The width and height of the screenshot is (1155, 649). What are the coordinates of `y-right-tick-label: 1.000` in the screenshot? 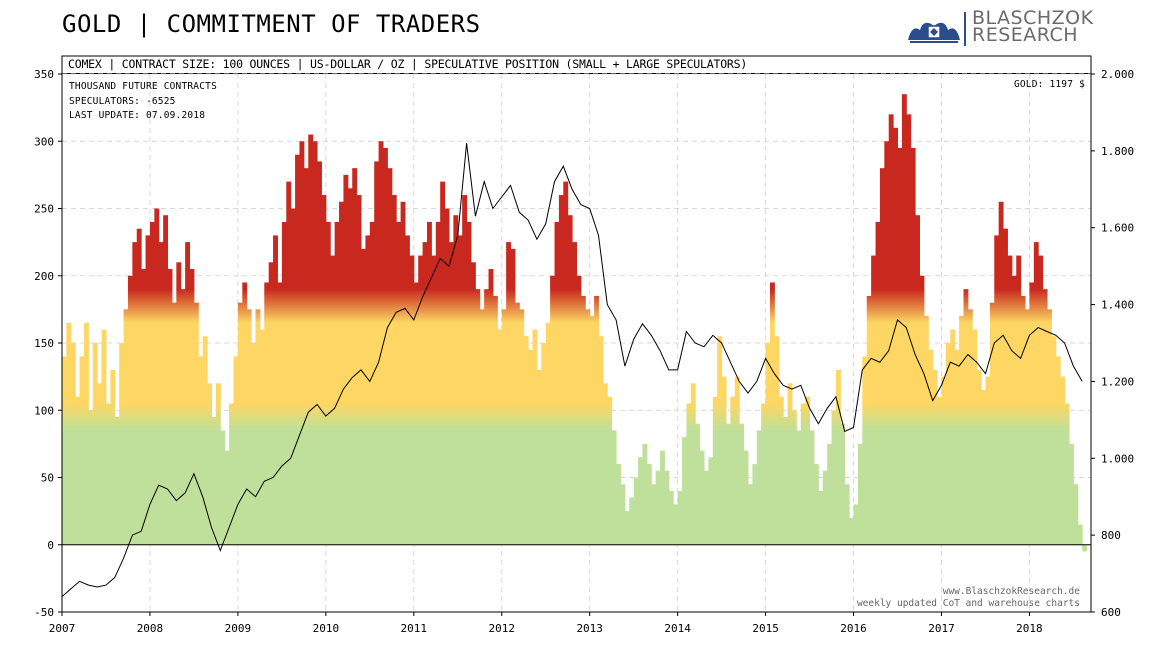 It's located at (1117, 458).